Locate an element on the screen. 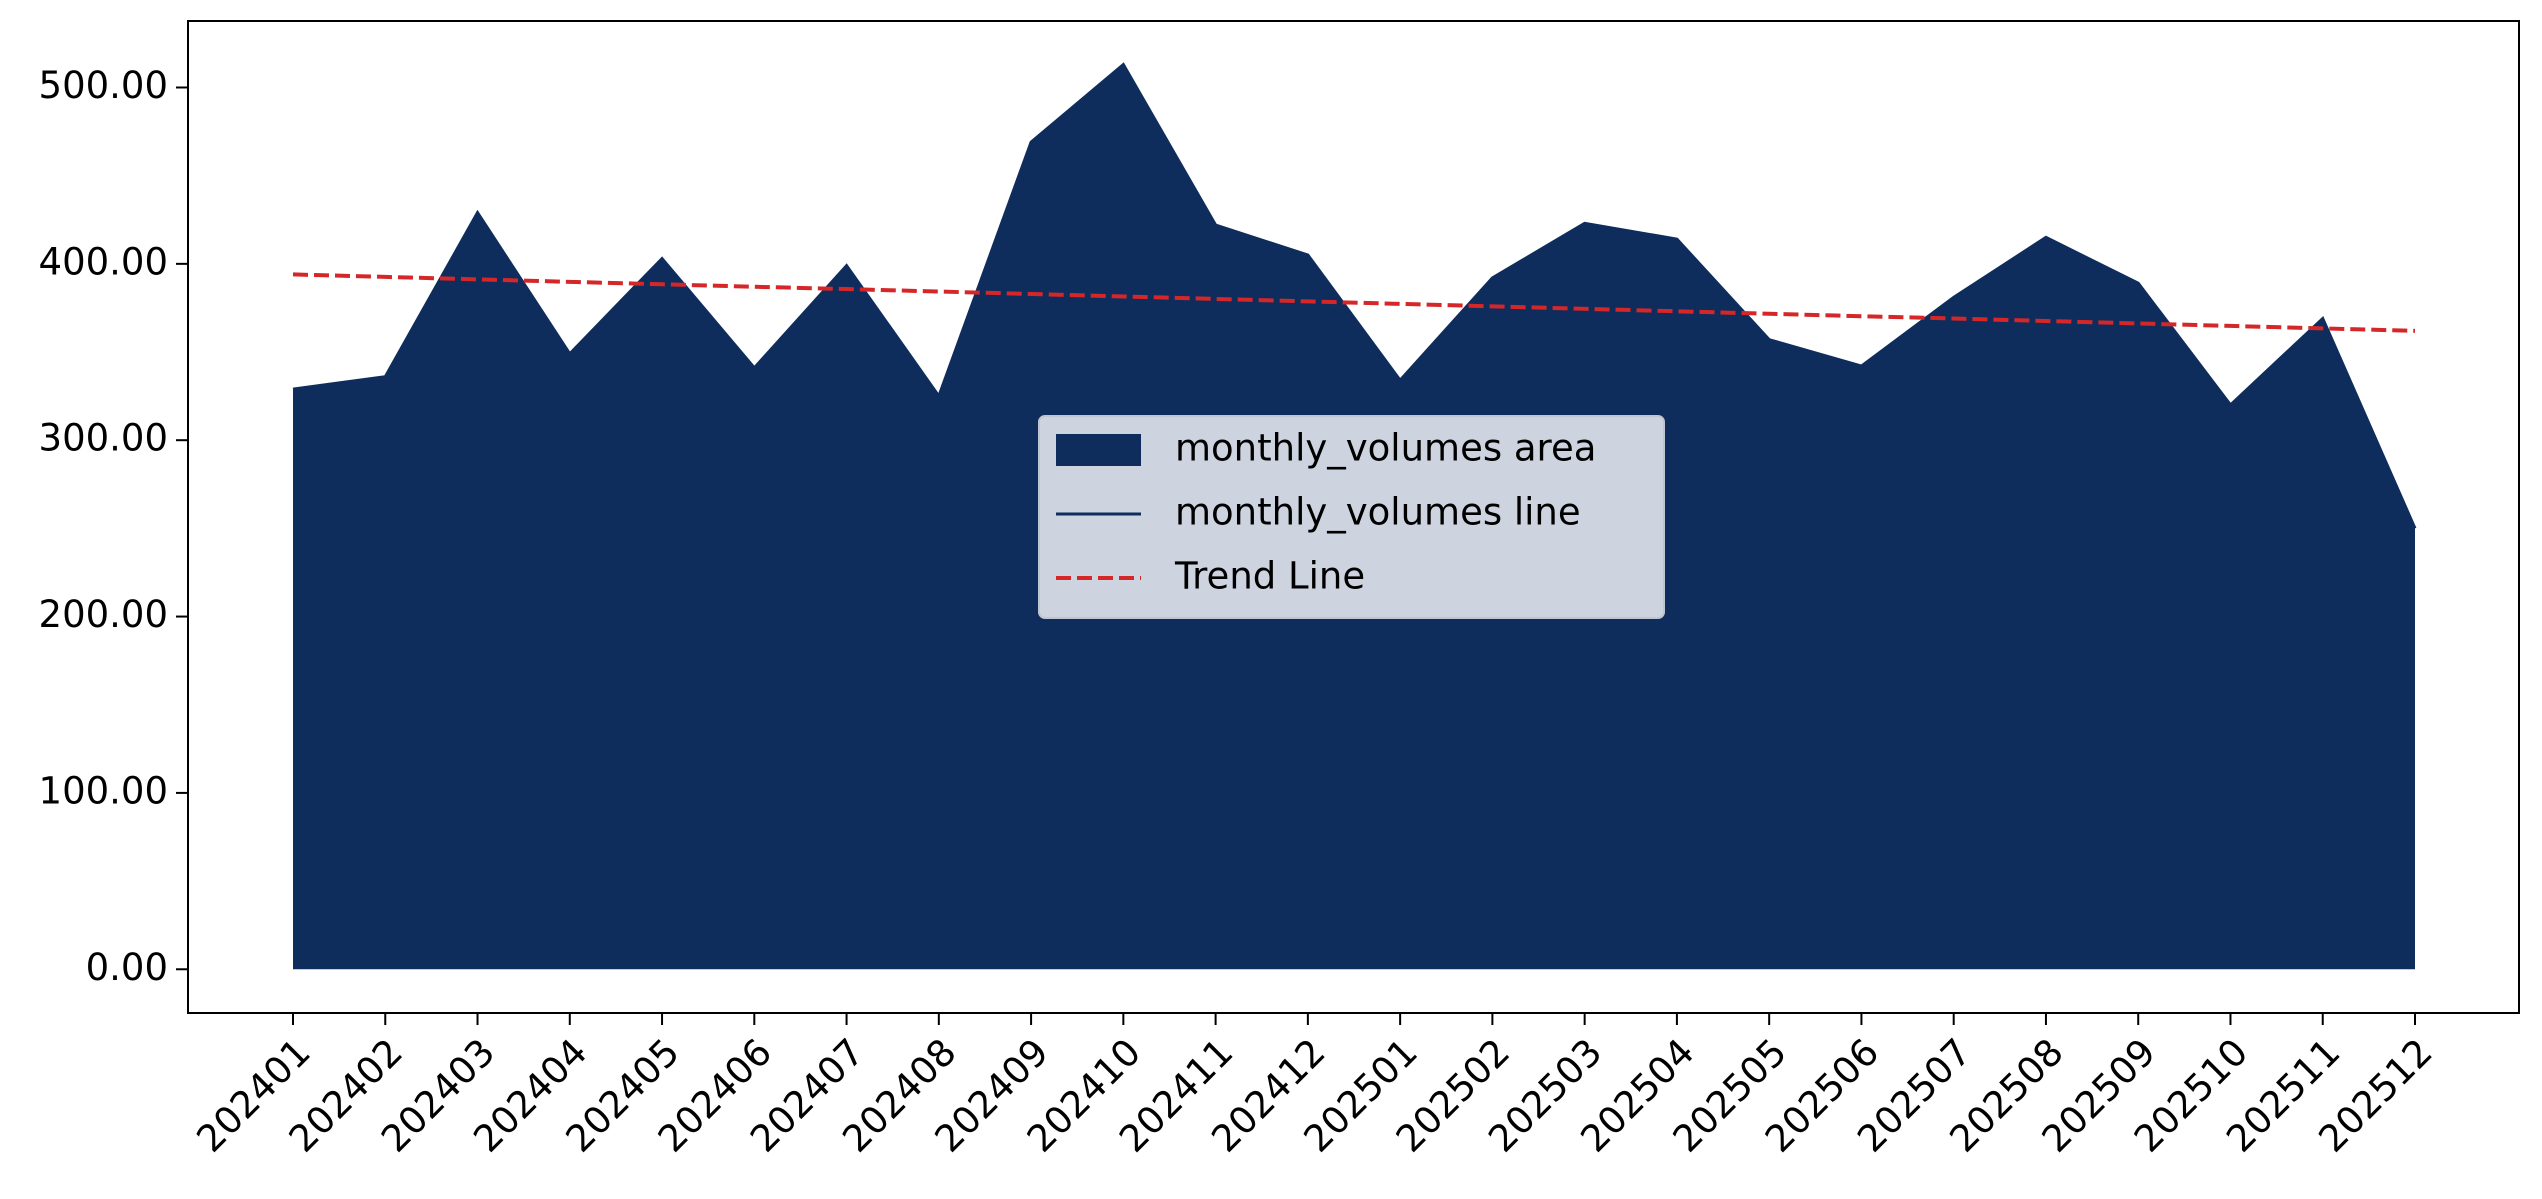  y-tick-label: 100.00 is located at coordinates (103, 790).